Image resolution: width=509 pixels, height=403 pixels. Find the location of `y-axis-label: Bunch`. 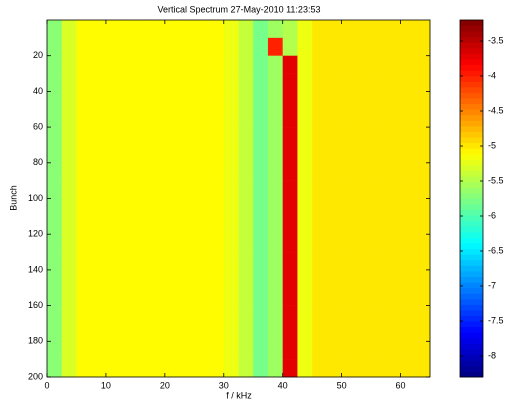

y-axis-label: Bunch is located at coordinates (13, 198).